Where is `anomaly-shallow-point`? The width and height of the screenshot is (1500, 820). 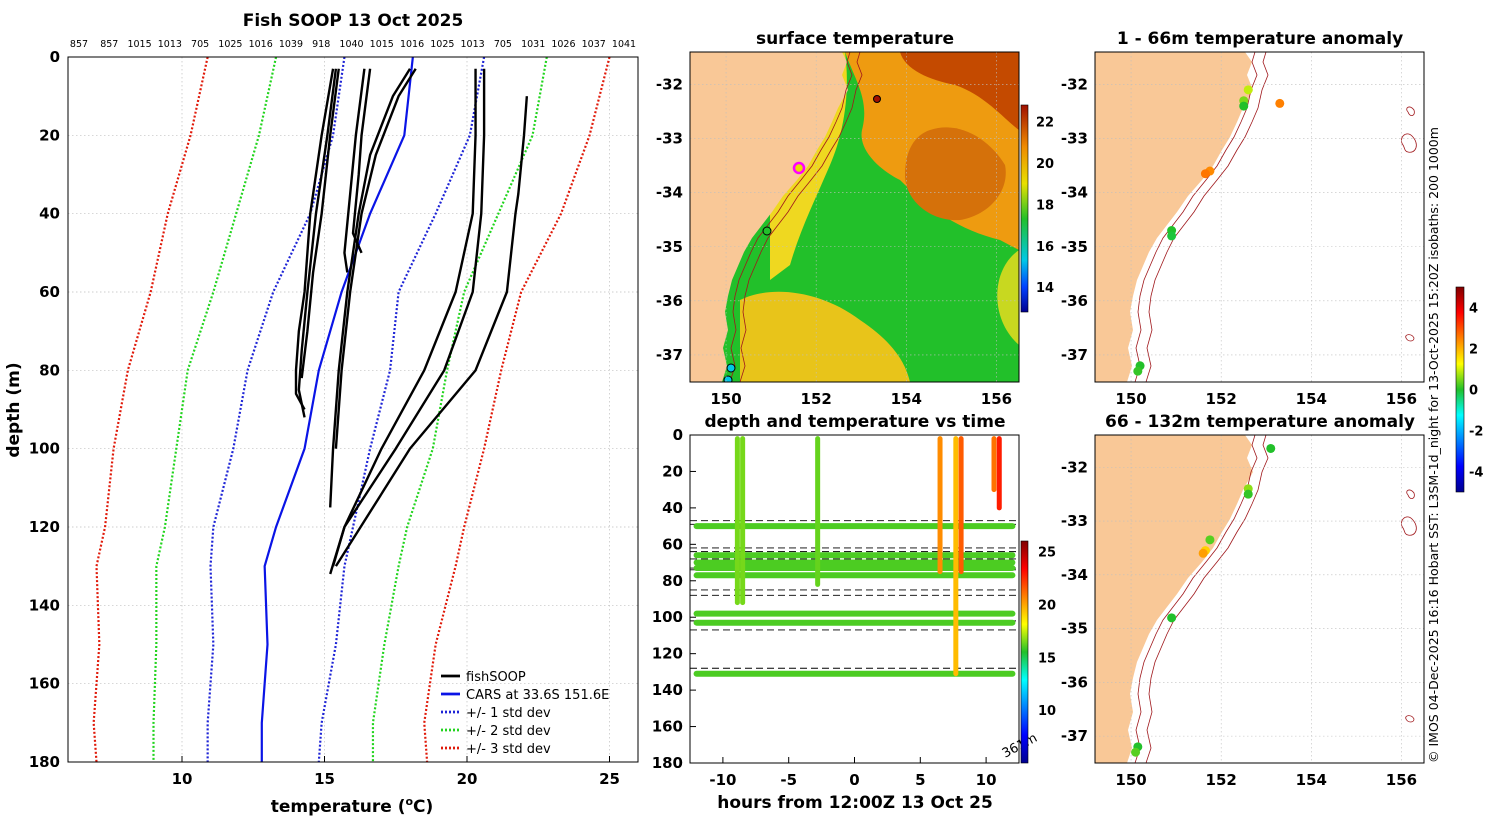 anomaly-shallow-point is located at coordinates (1172, 236).